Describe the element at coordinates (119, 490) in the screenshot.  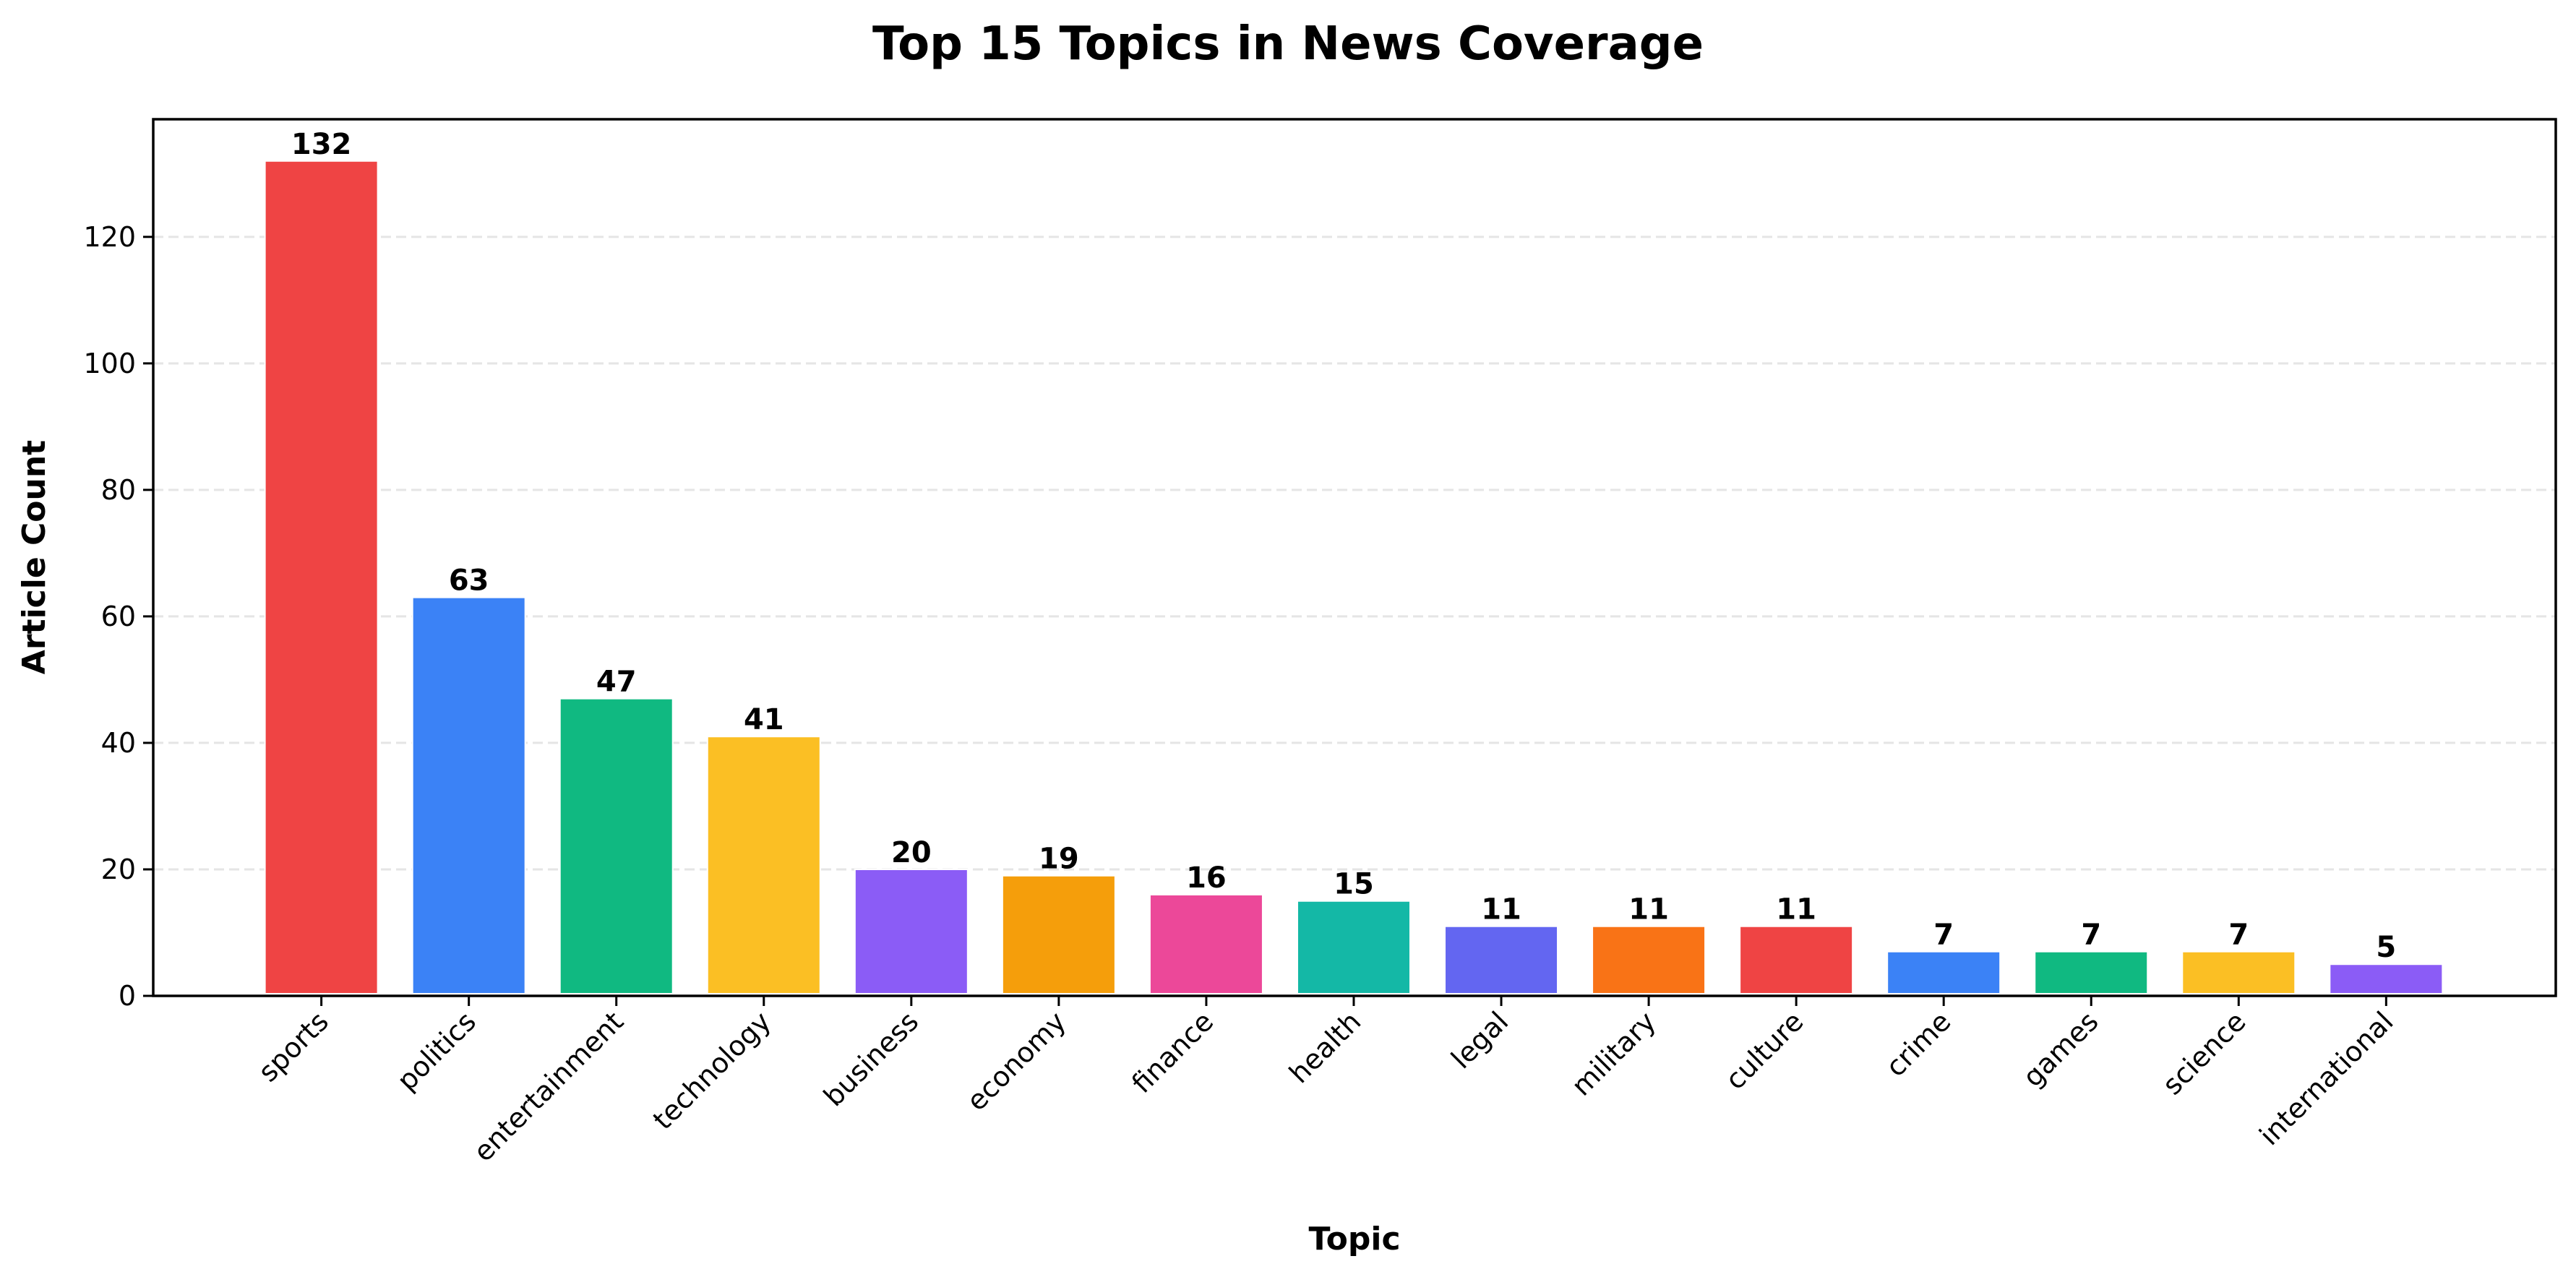
I see `y-tick-label: 80` at that location.